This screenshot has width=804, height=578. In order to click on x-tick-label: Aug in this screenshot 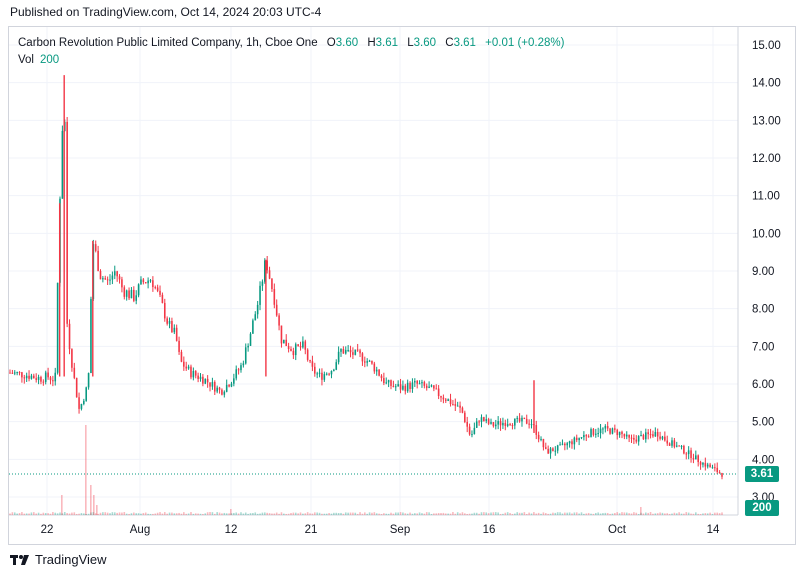, I will do `click(140, 530)`.